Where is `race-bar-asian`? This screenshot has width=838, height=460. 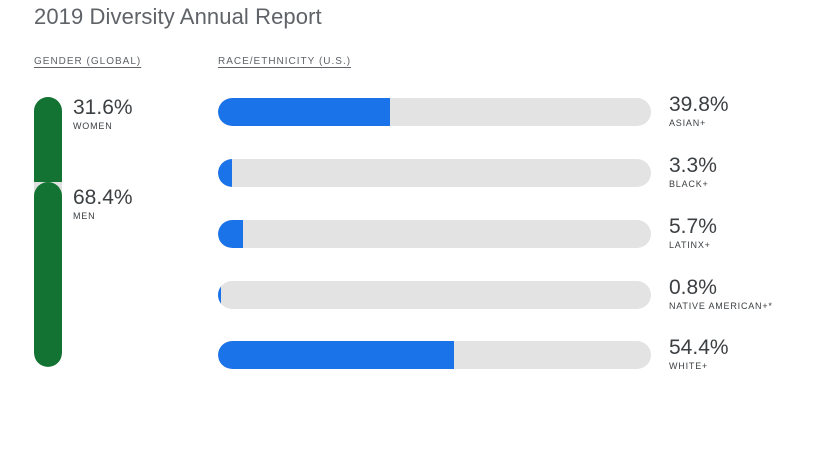
race-bar-asian is located at coordinates (304, 112).